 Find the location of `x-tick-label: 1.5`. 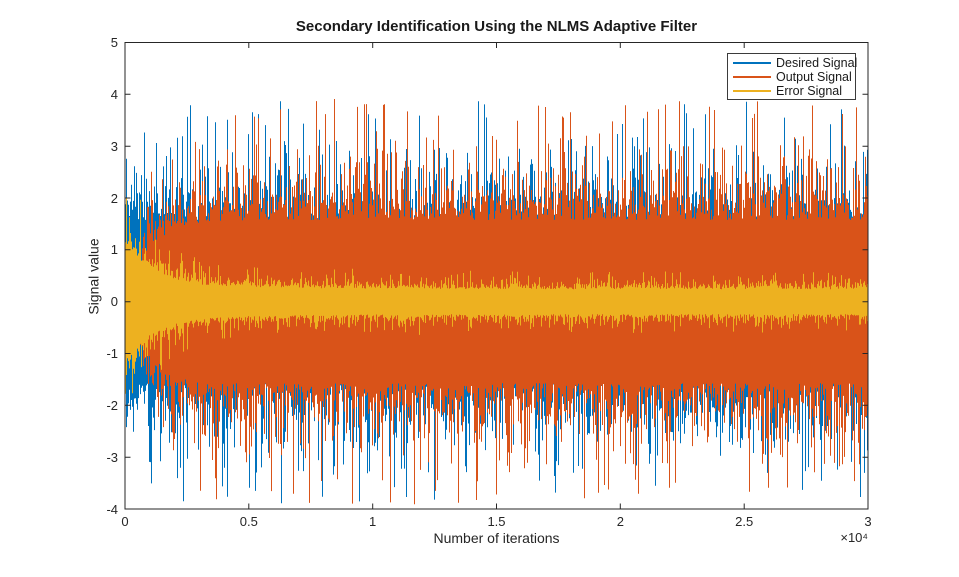

x-tick-label: 1.5 is located at coordinates (496, 521).